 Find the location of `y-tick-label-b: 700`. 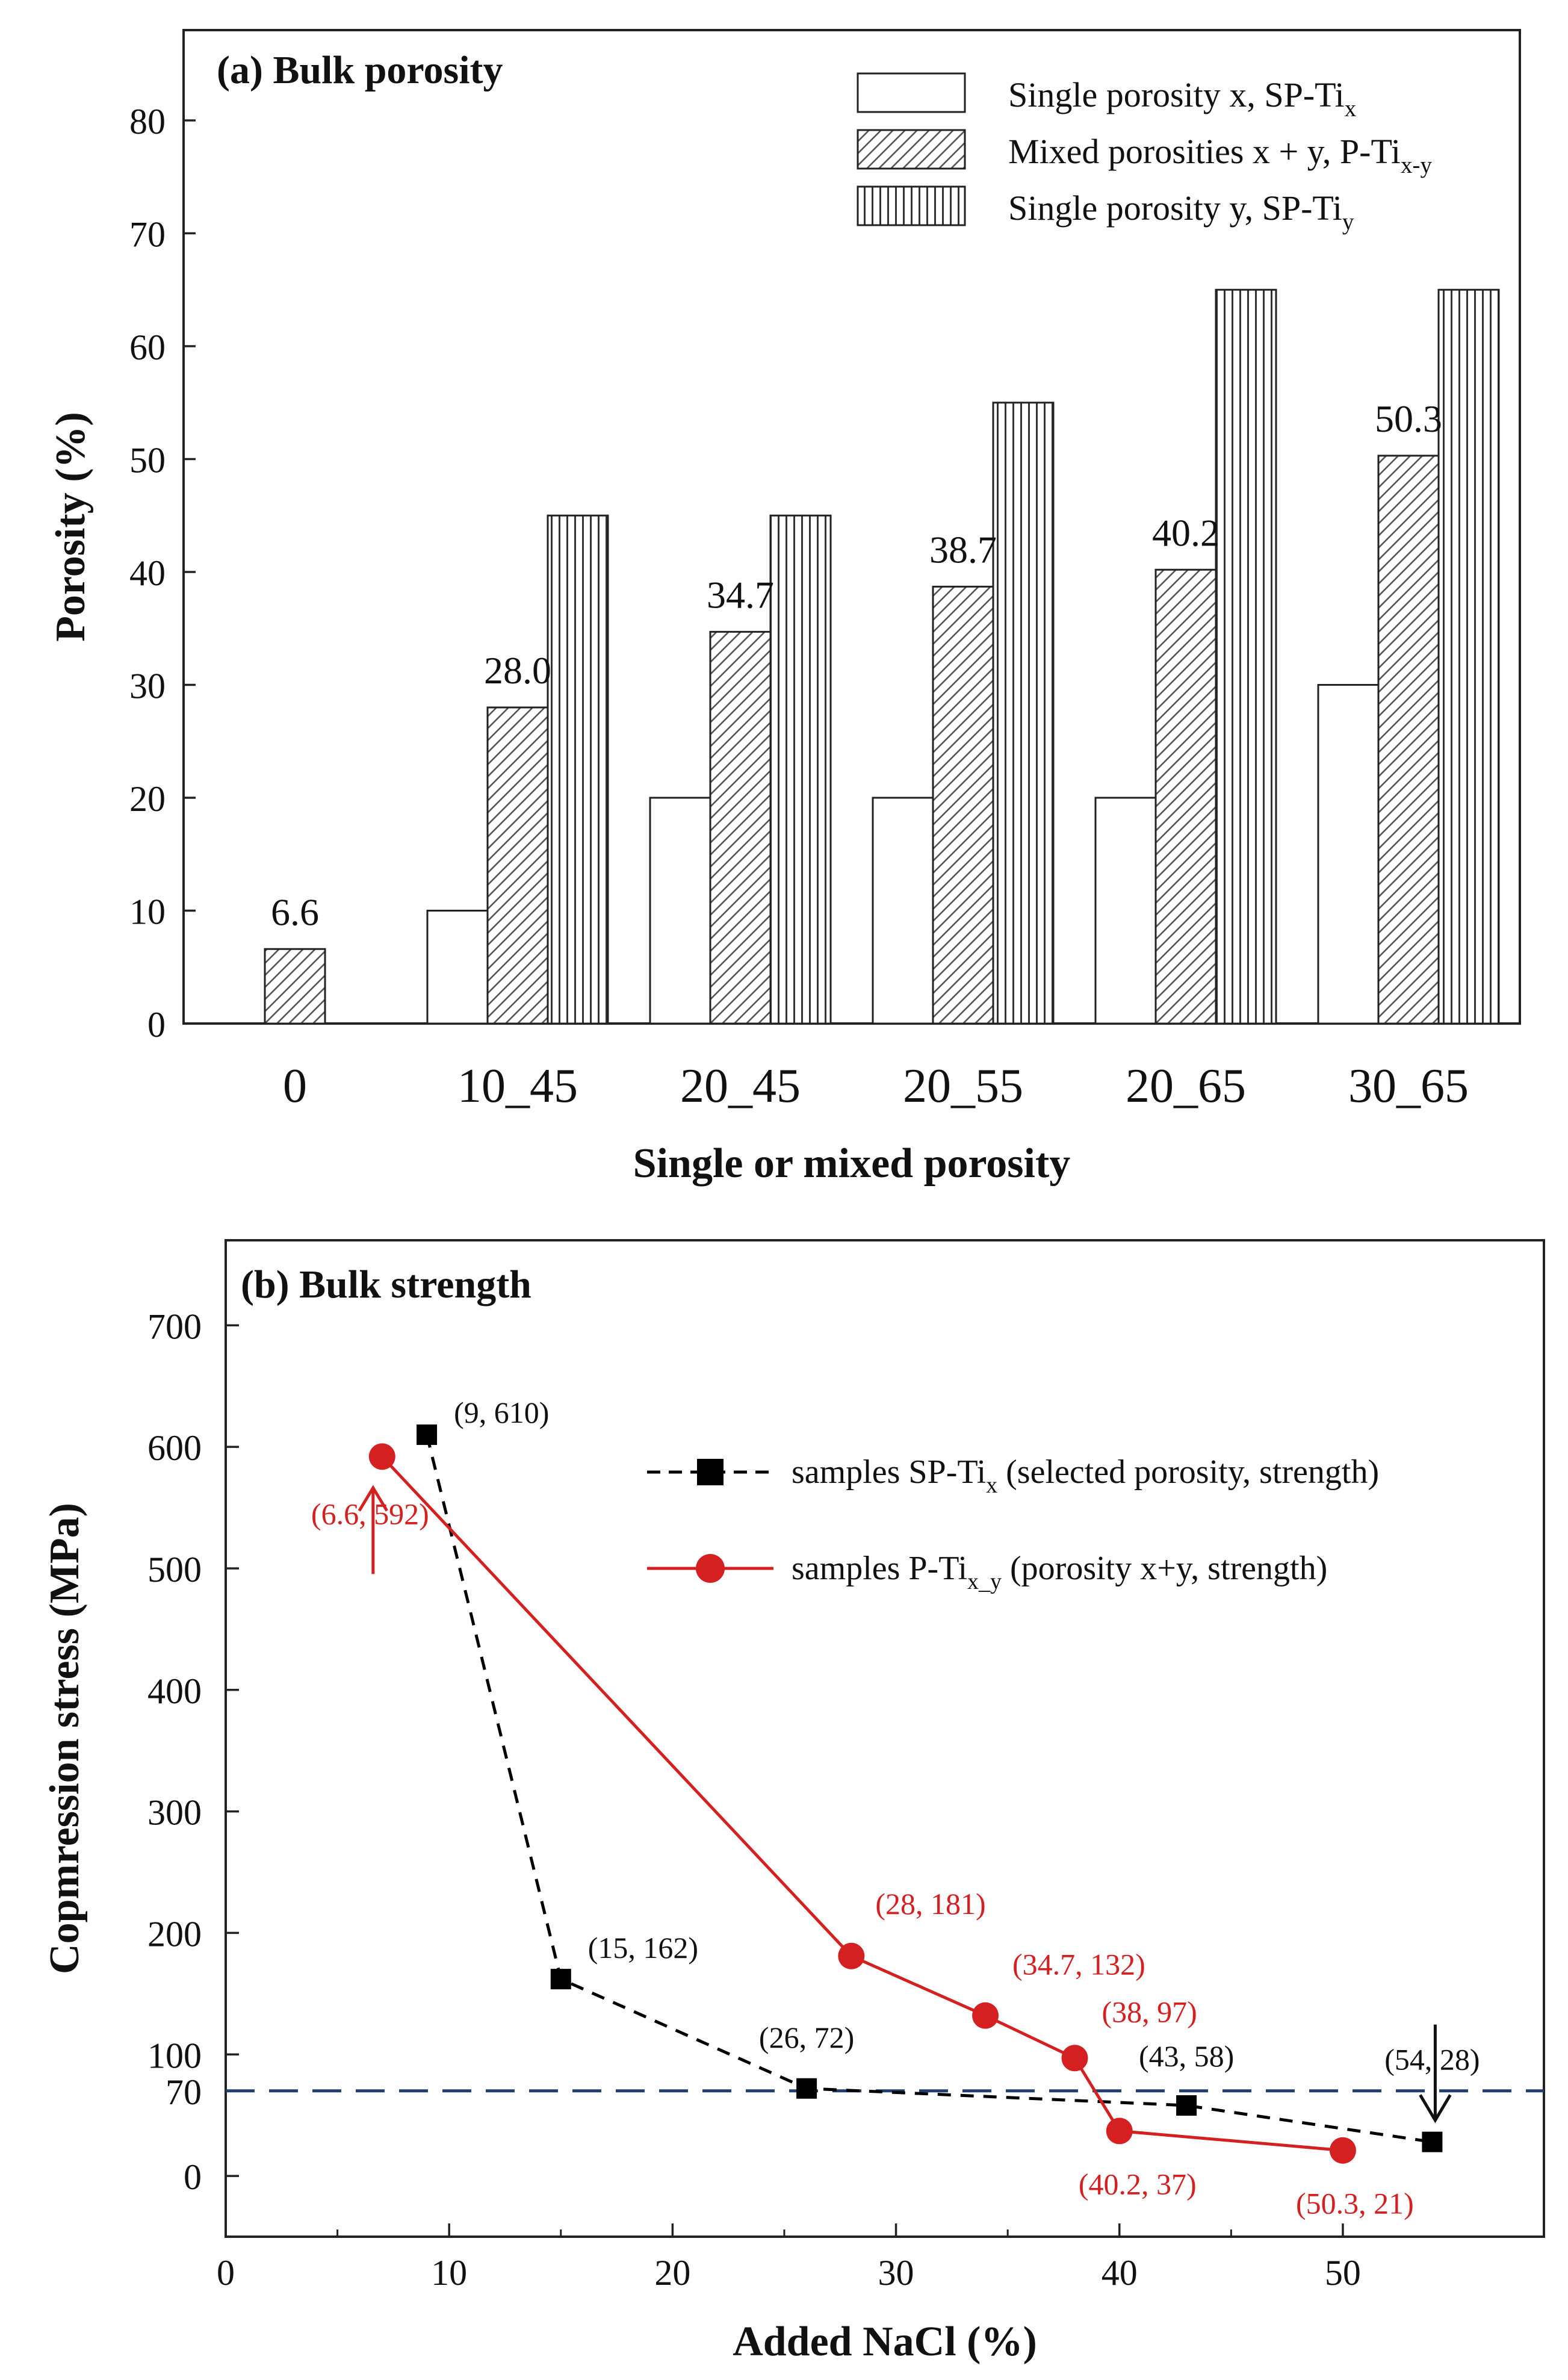

y-tick-label-b: 700 is located at coordinates (174, 1326).